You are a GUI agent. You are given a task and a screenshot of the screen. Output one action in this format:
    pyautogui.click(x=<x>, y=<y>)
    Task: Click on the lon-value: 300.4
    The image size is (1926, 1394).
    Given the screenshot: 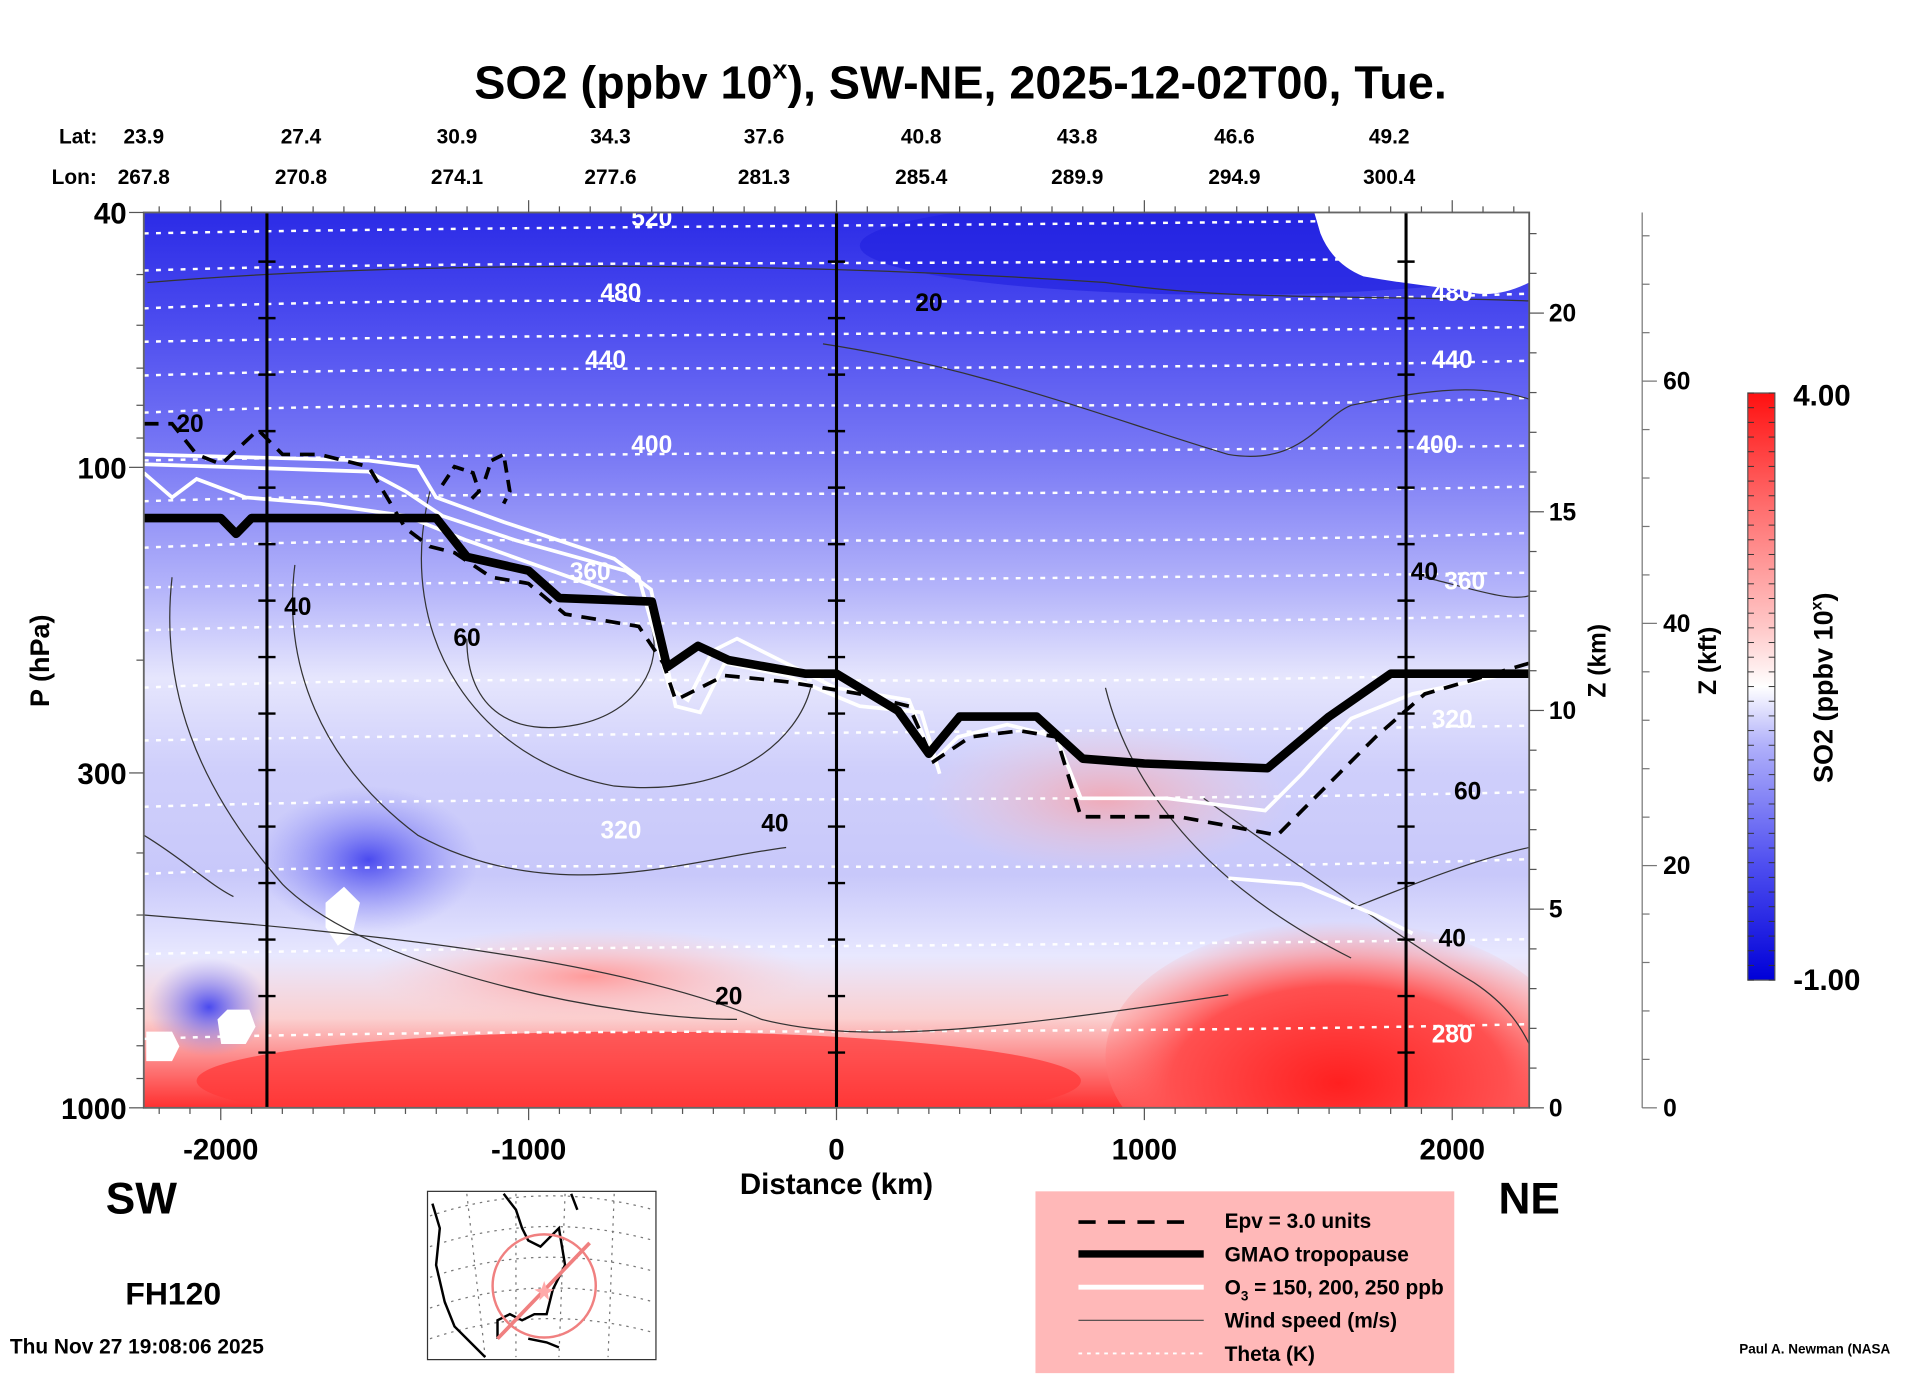 What is the action you would take?
    pyautogui.click(x=1389, y=177)
    